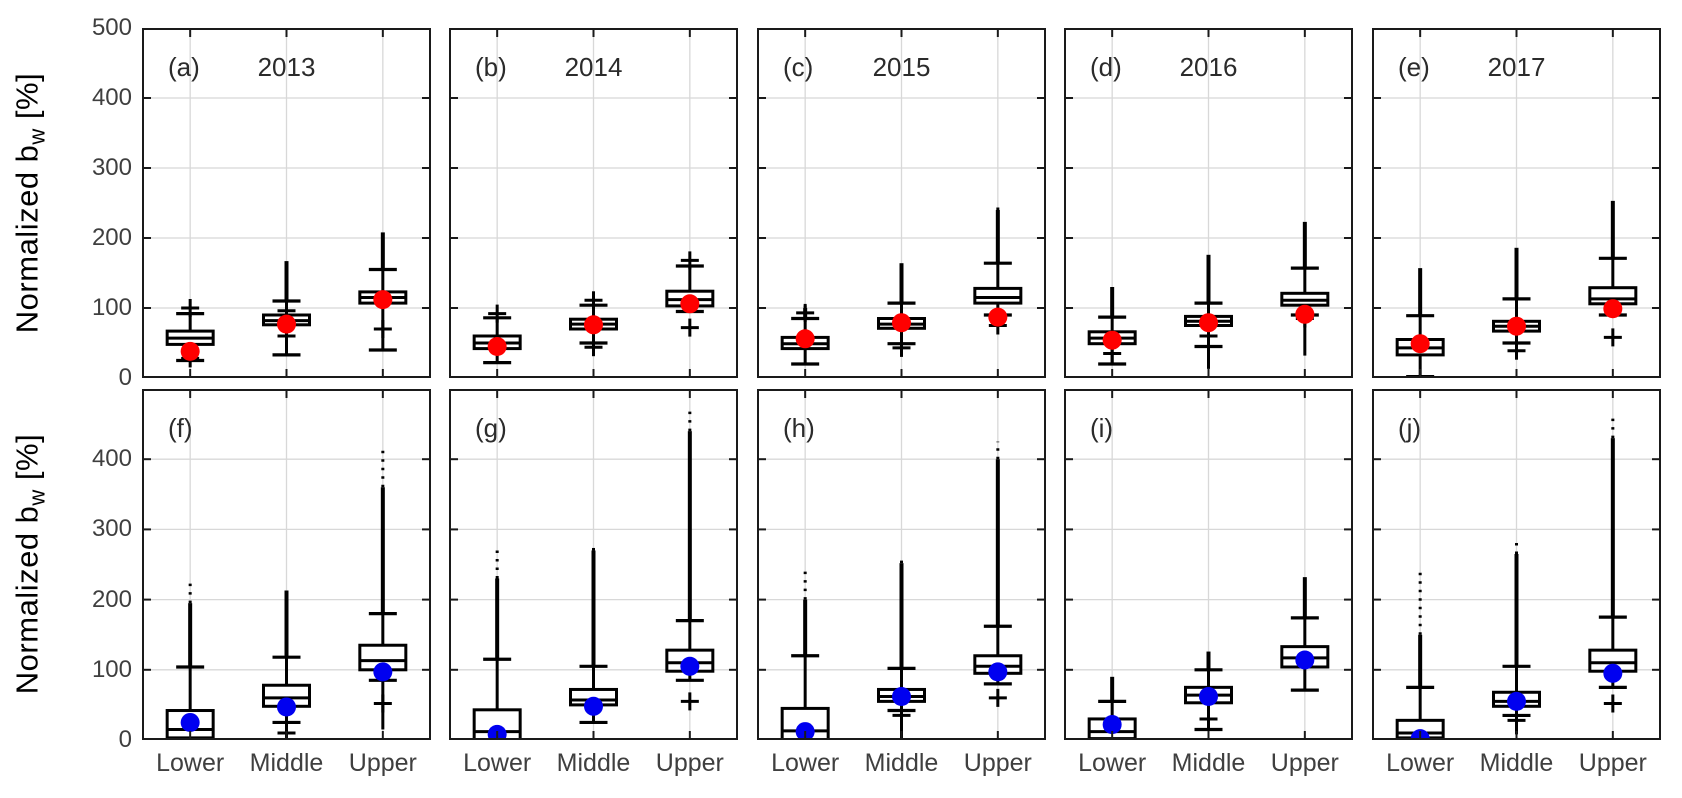 This screenshot has height=798, width=1682. I want to click on panel-letter: (i), so click(1101, 428).